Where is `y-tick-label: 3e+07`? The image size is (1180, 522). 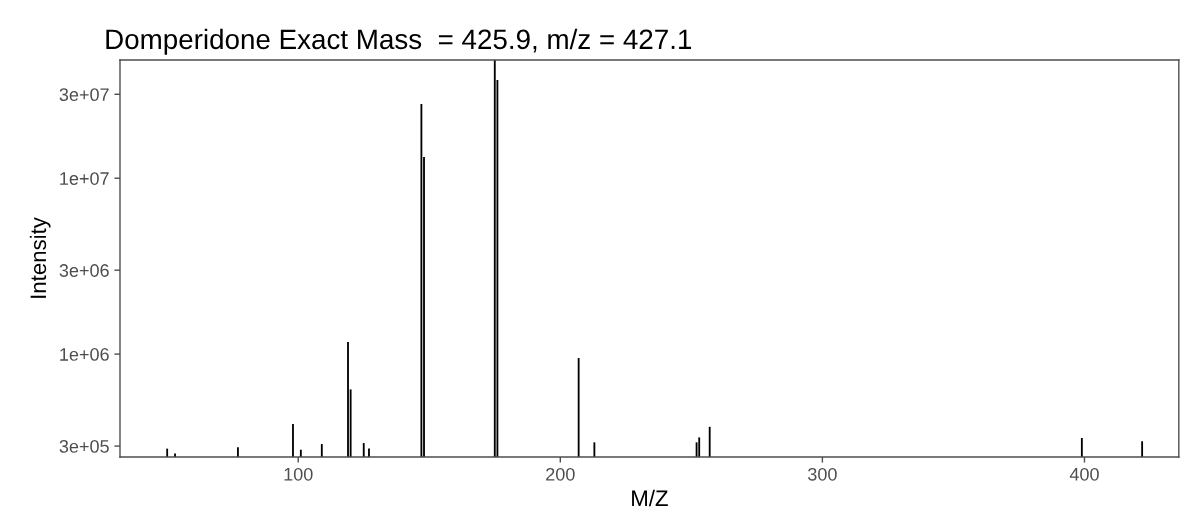
y-tick-label: 3e+07 is located at coordinates (84, 95).